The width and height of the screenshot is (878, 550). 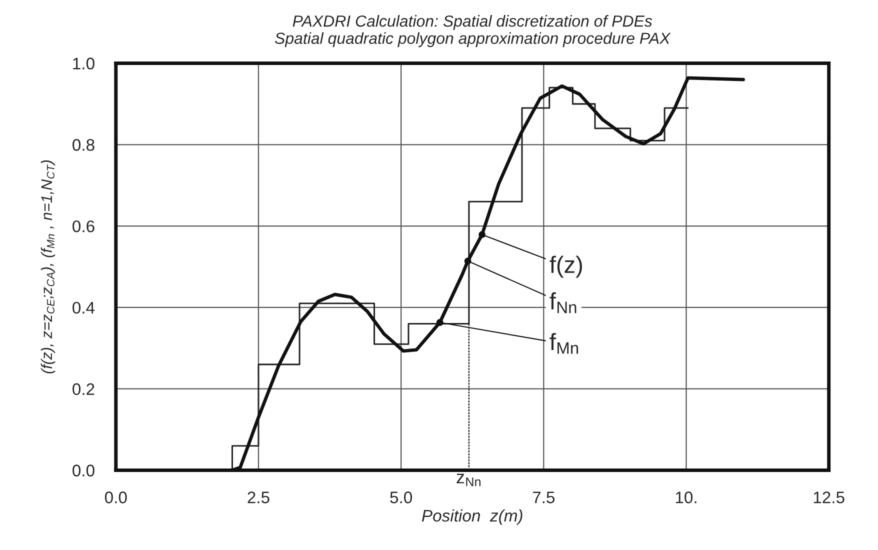 I want to click on x-tick-label: 5.0, so click(x=401, y=498).